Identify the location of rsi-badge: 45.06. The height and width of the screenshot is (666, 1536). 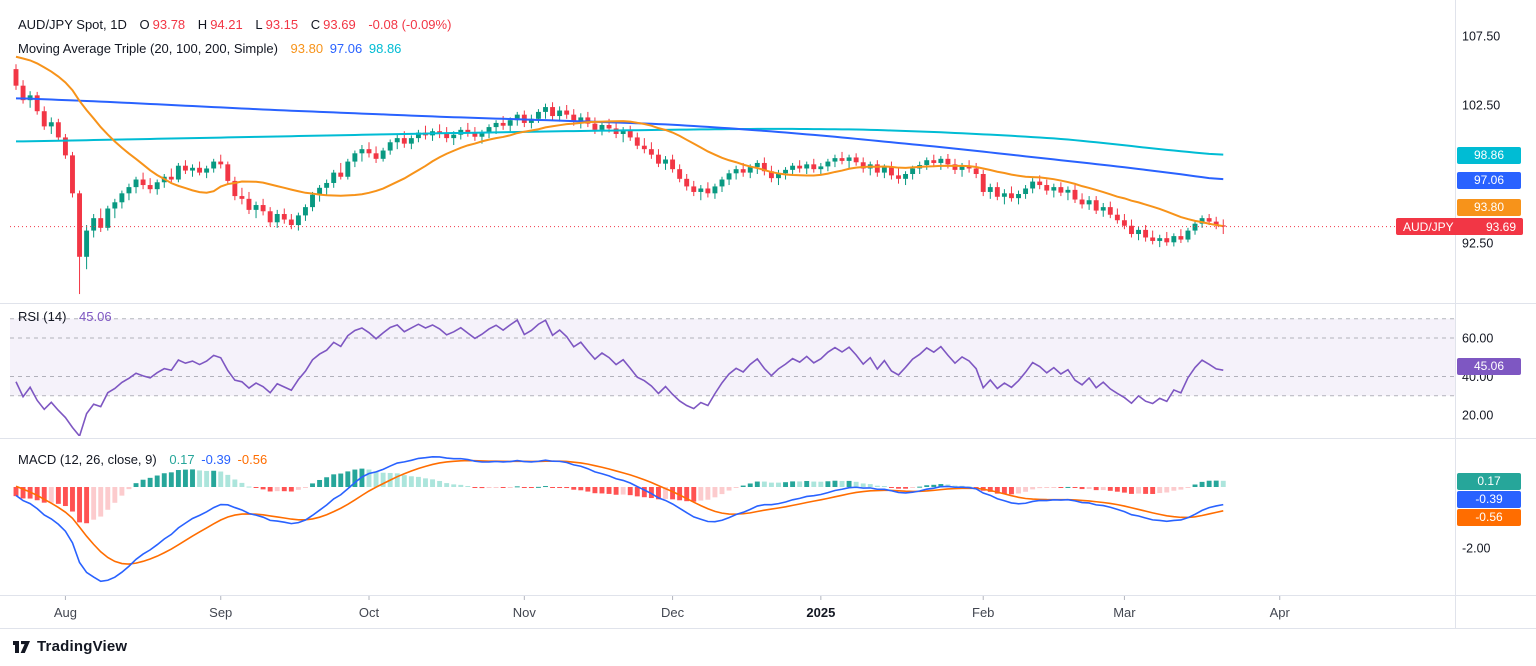
(1489, 367).